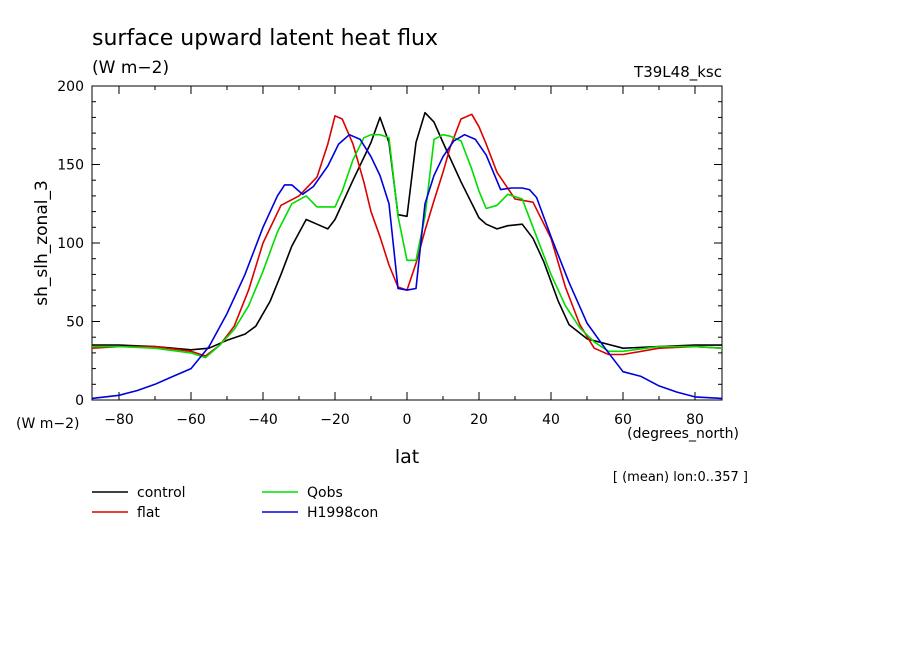 The image size is (904, 654). Describe the element at coordinates (680, 477) in the screenshot. I see `averaging-note: [ (mean) lon:0..357 ]` at that location.